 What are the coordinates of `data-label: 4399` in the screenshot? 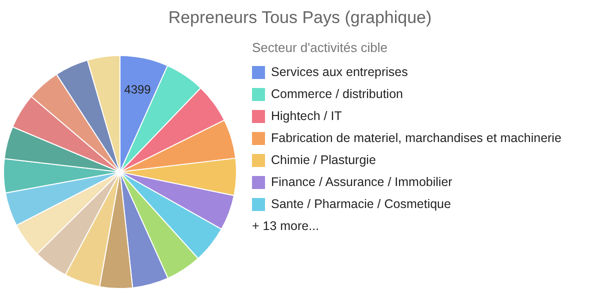 It's located at (138, 89).